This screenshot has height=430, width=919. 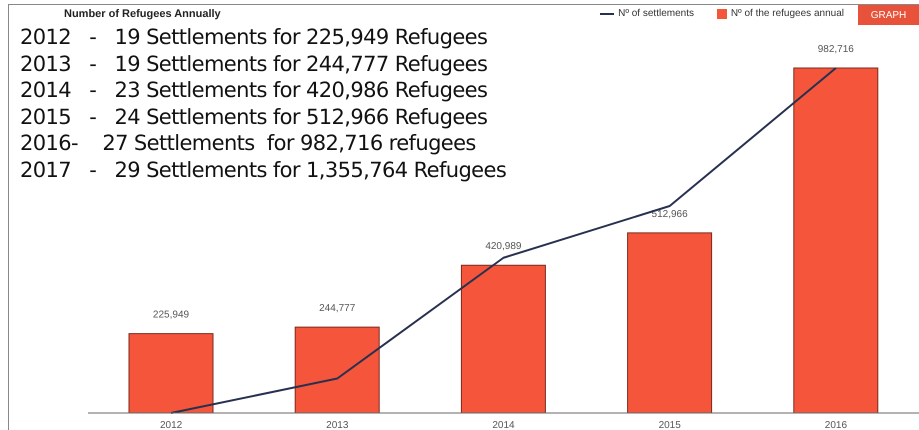 I want to click on x-tick-label: 2014, so click(x=504, y=425).